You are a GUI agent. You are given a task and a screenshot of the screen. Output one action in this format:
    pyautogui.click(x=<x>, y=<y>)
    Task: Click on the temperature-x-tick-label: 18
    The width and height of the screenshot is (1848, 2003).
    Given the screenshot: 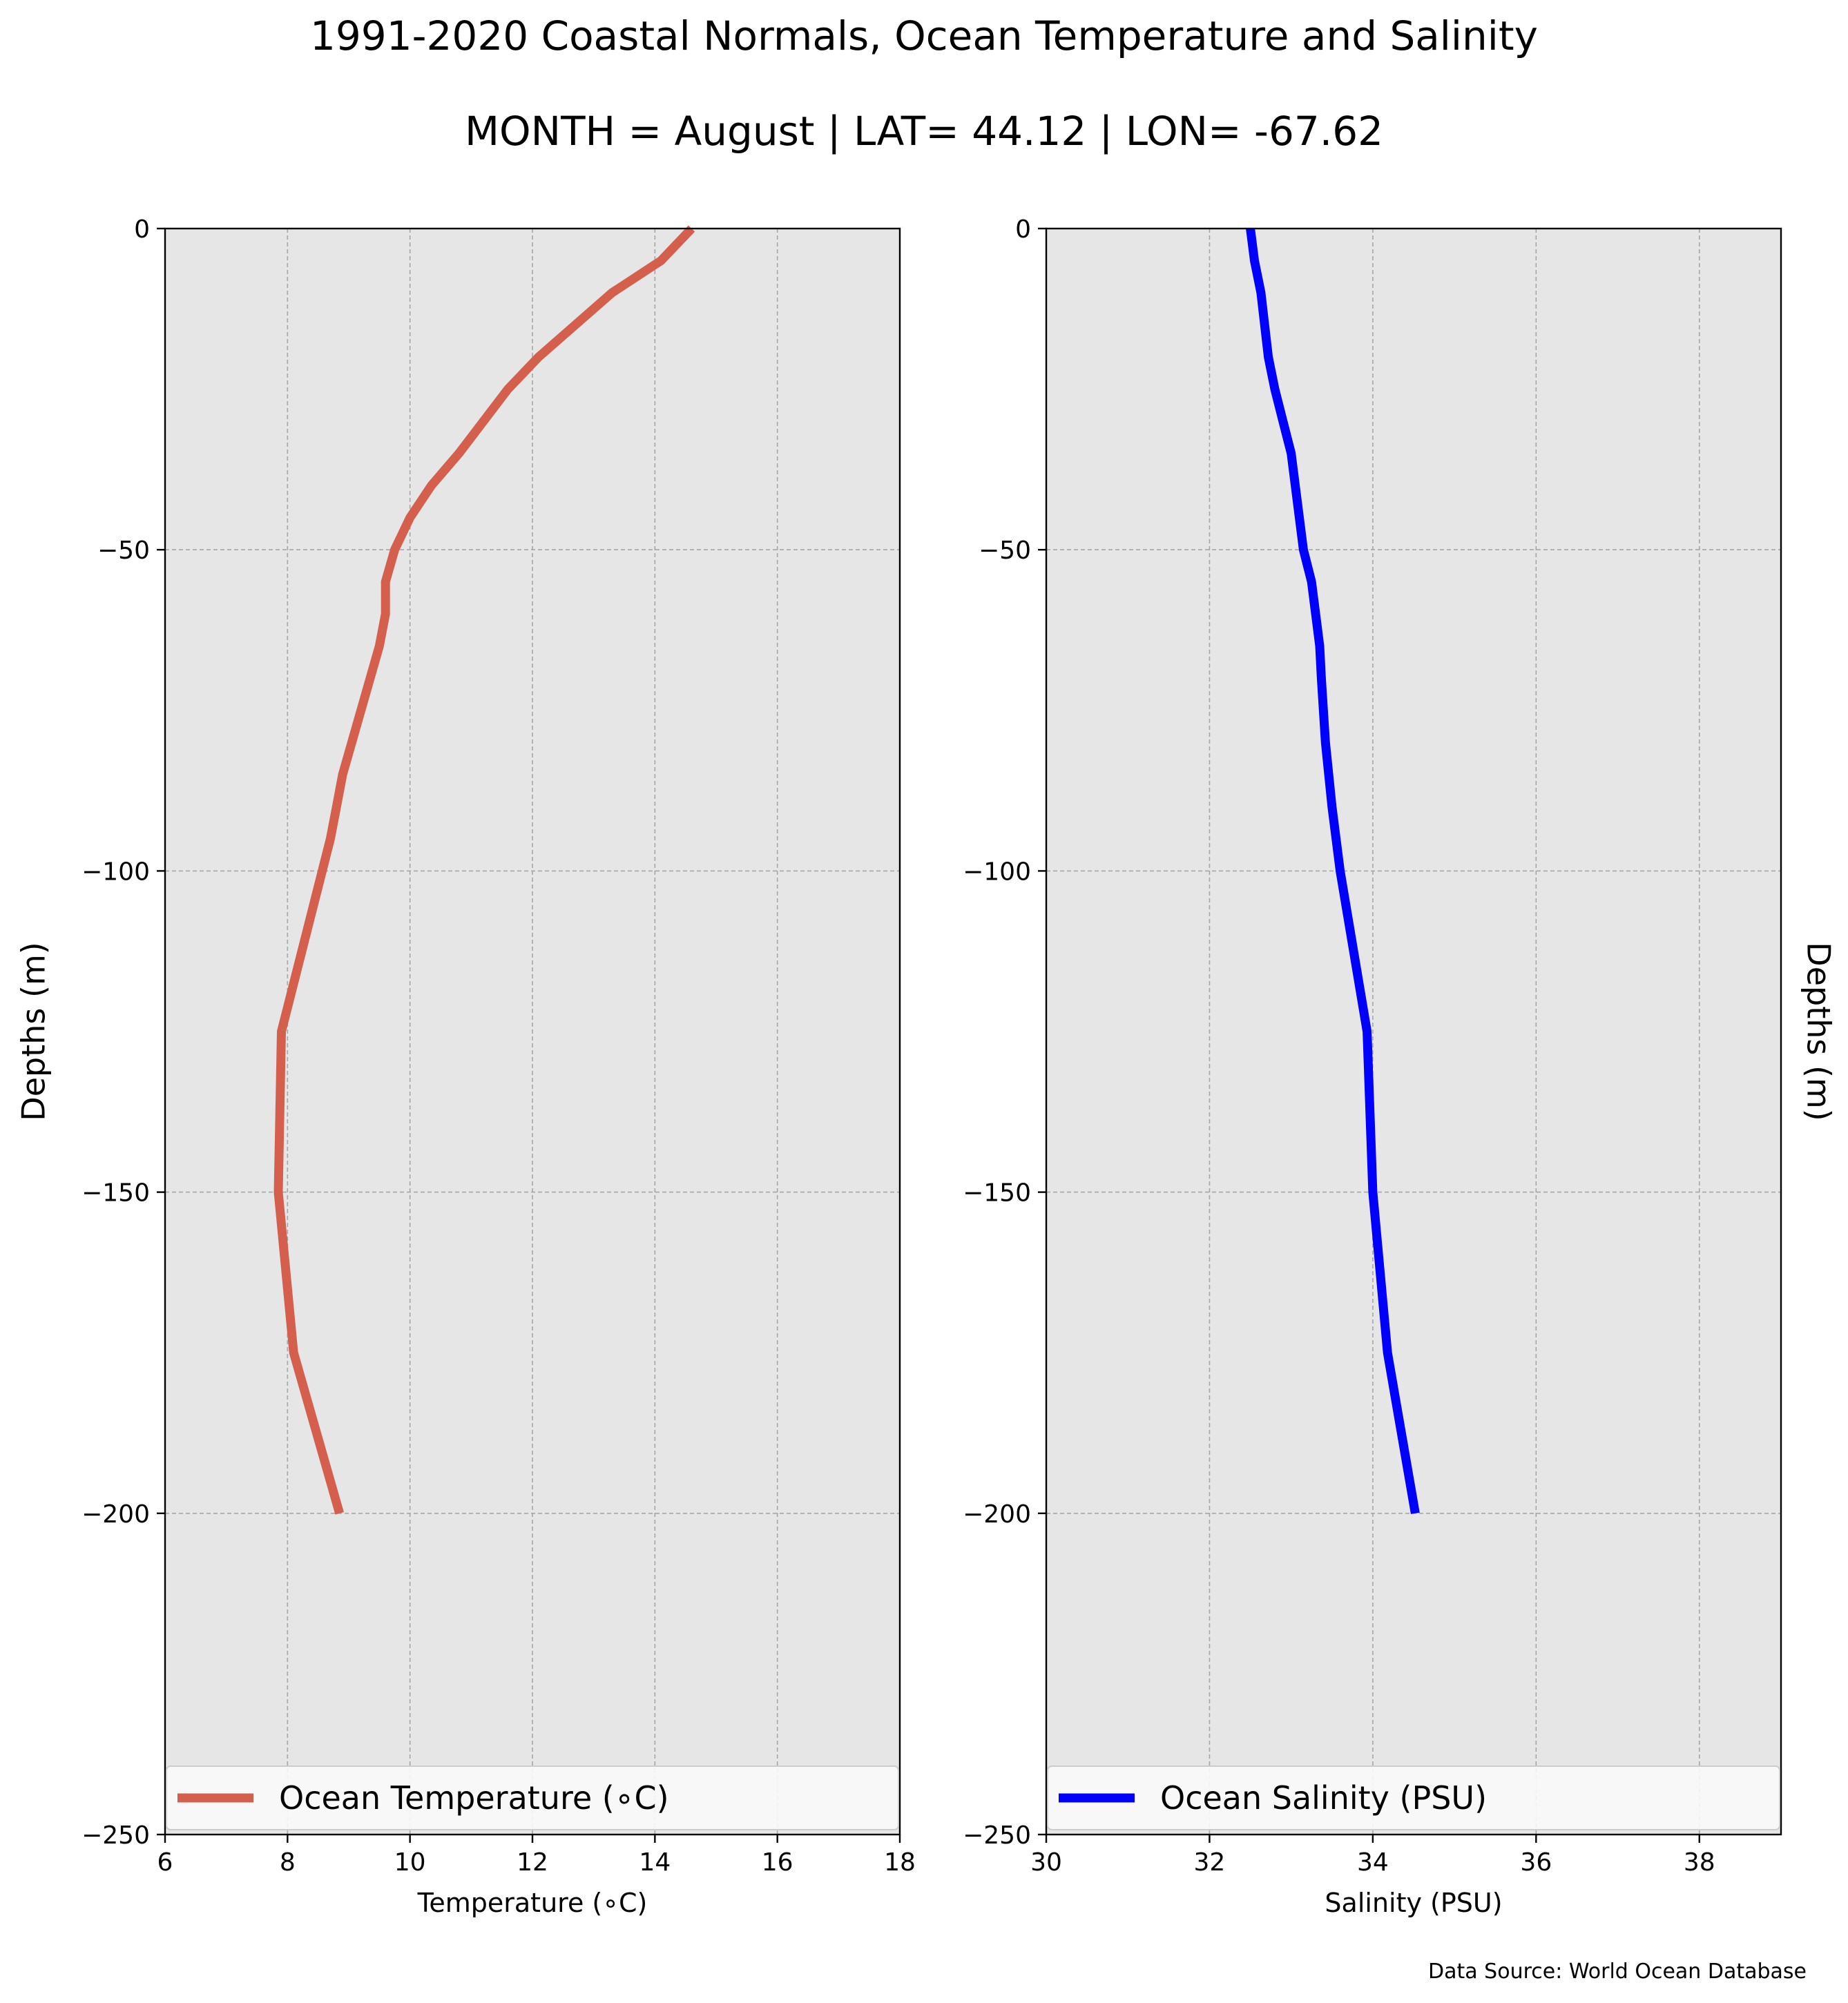 What is the action you would take?
    pyautogui.click(x=900, y=1862)
    